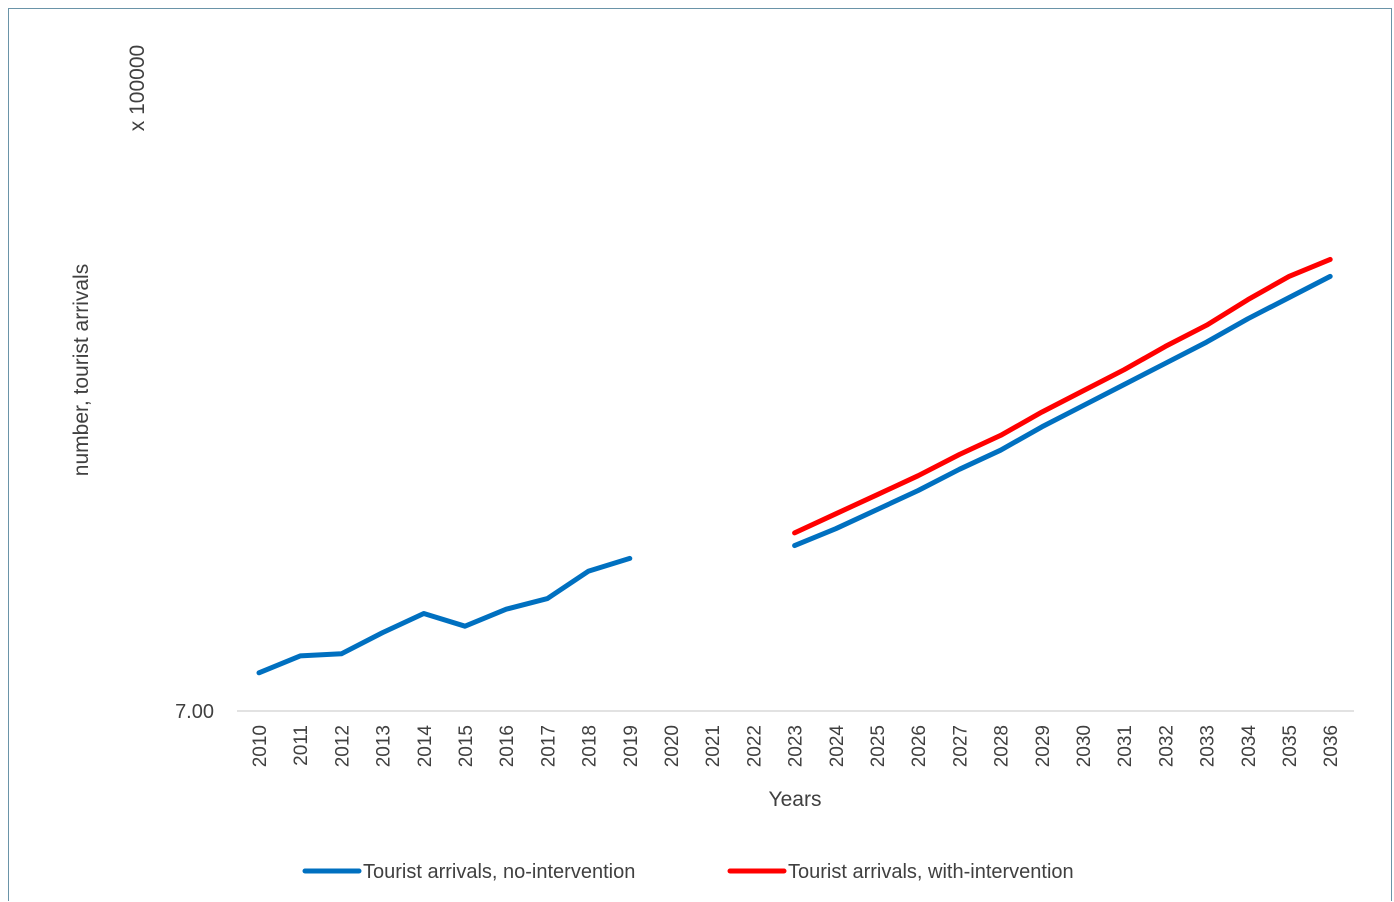 Image resolution: width=1394 pixels, height=902 pixels. Describe the element at coordinates (931, 872) in the screenshot. I see `legend-label: Tourist arrivals, with-intervention` at that location.